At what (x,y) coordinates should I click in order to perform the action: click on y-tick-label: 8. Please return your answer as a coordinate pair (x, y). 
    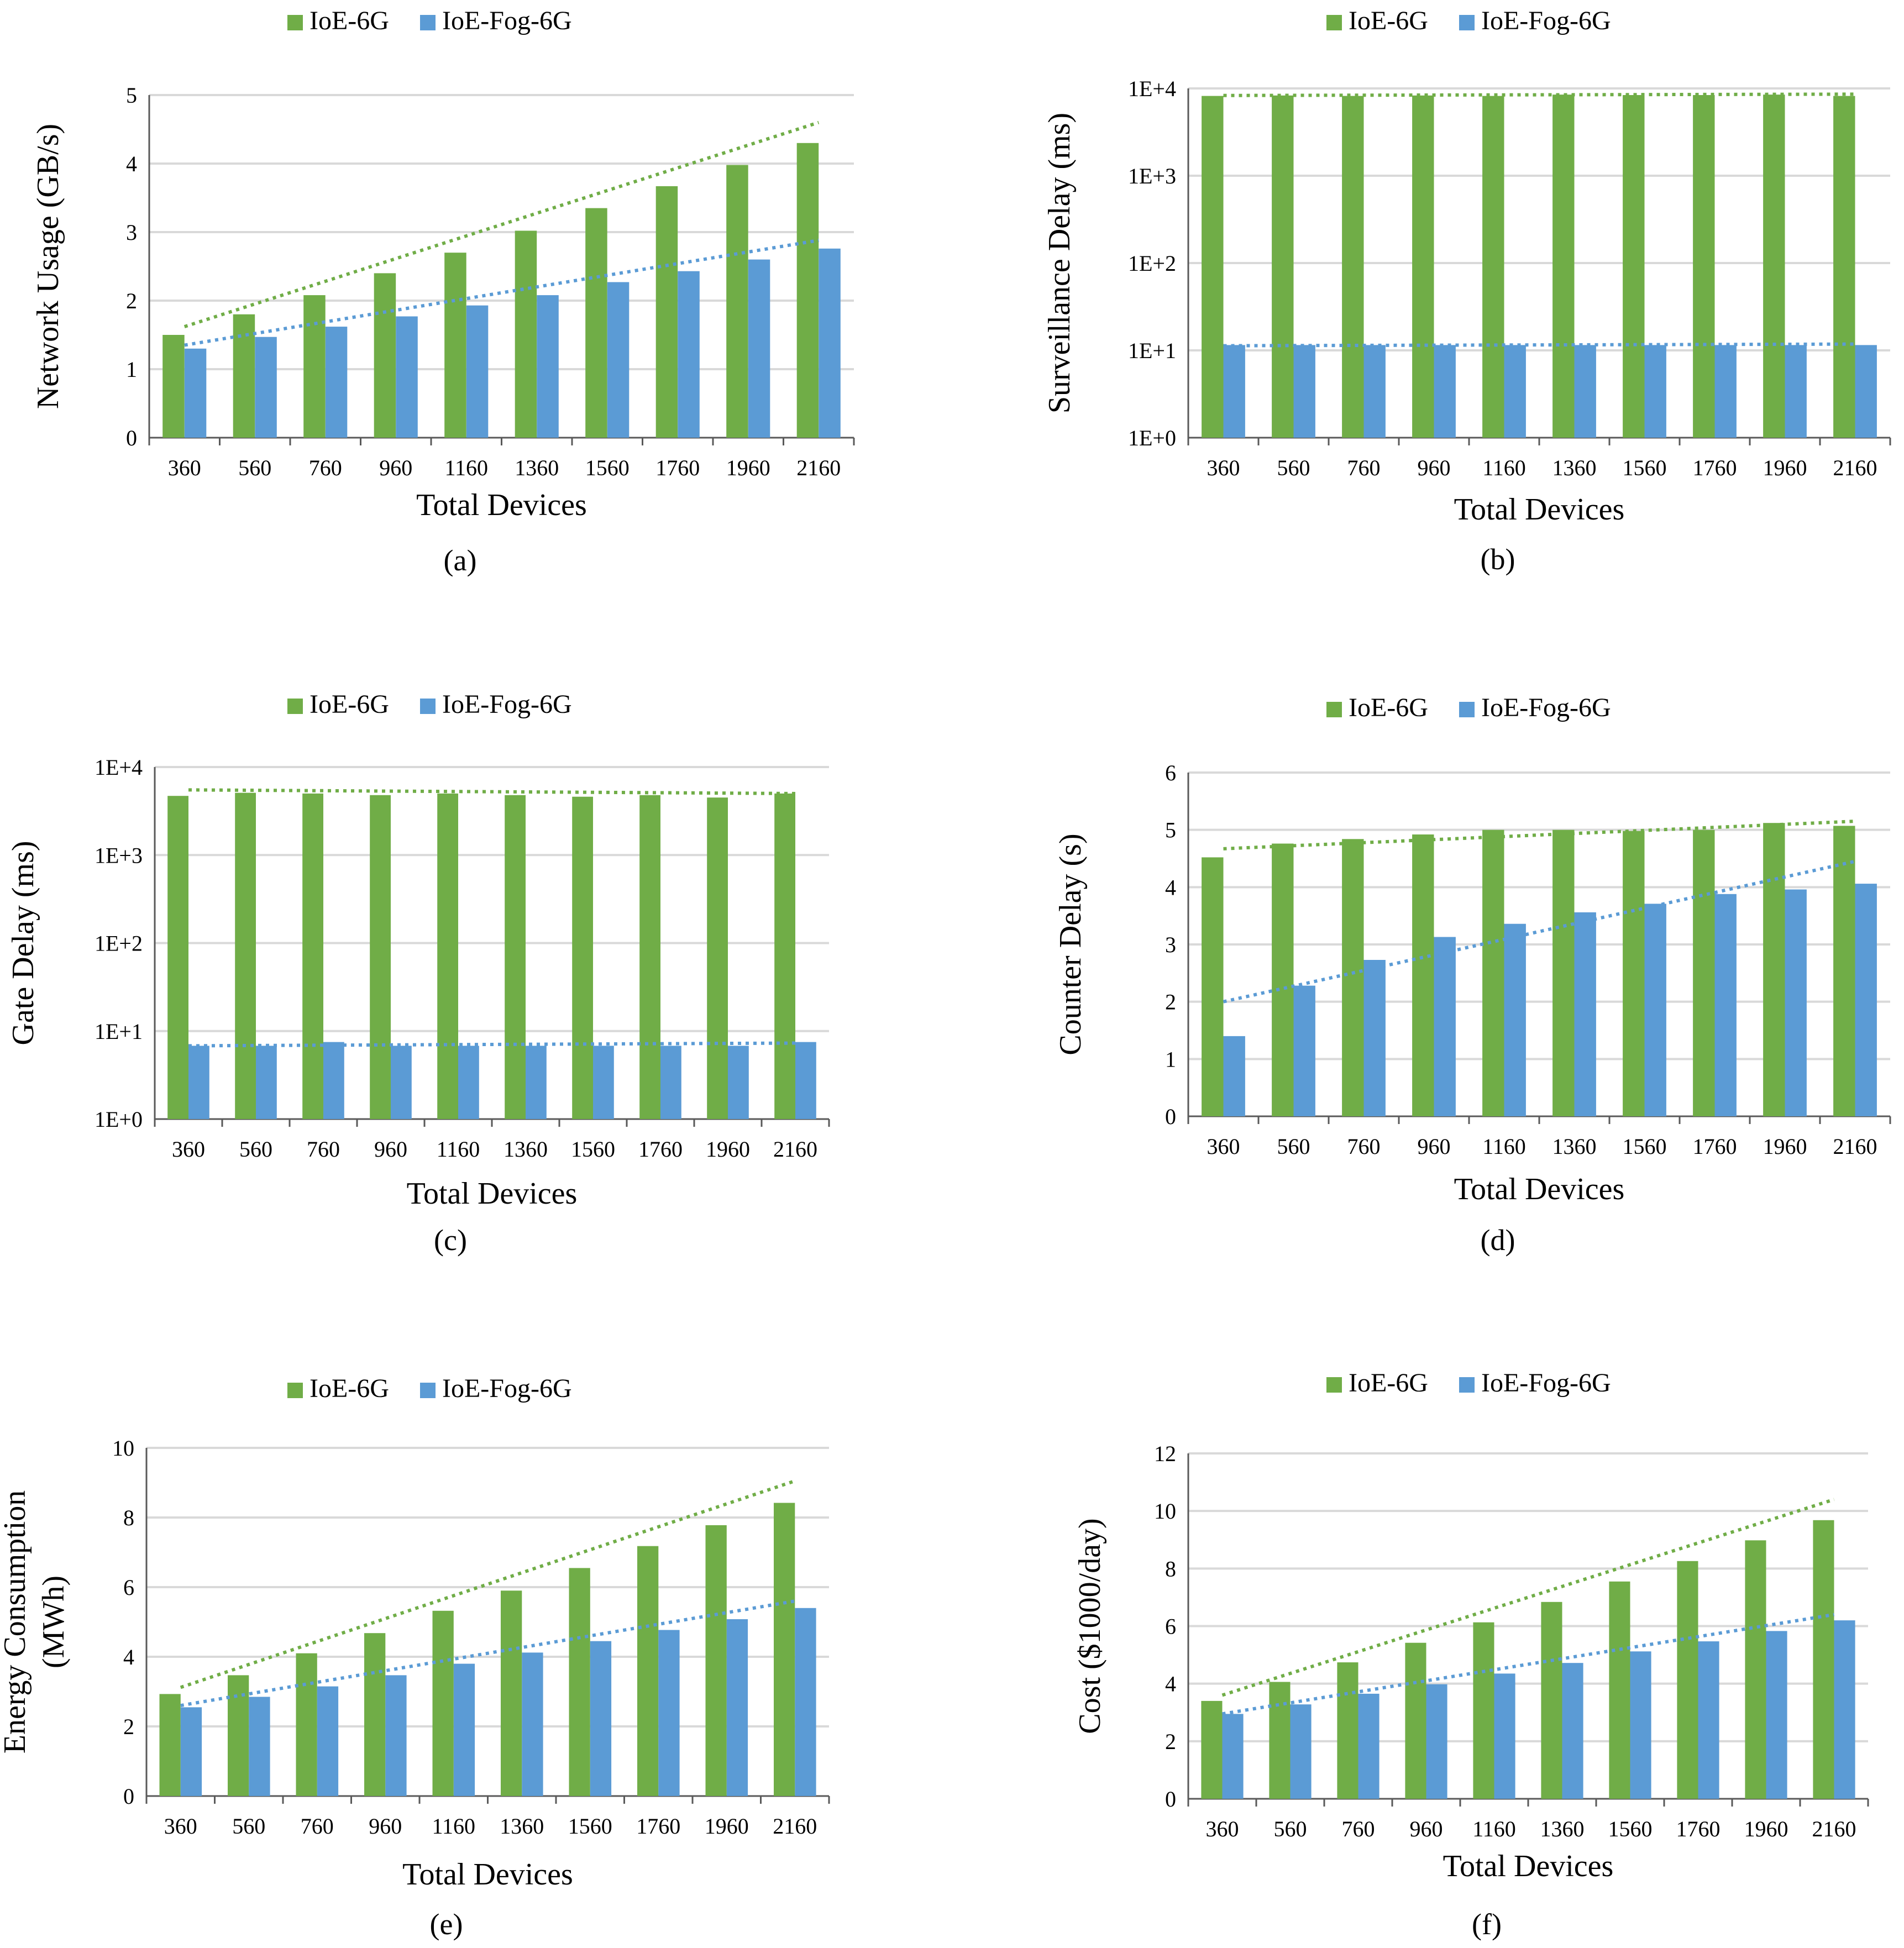
    Looking at the image, I should click on (1170, 1568).